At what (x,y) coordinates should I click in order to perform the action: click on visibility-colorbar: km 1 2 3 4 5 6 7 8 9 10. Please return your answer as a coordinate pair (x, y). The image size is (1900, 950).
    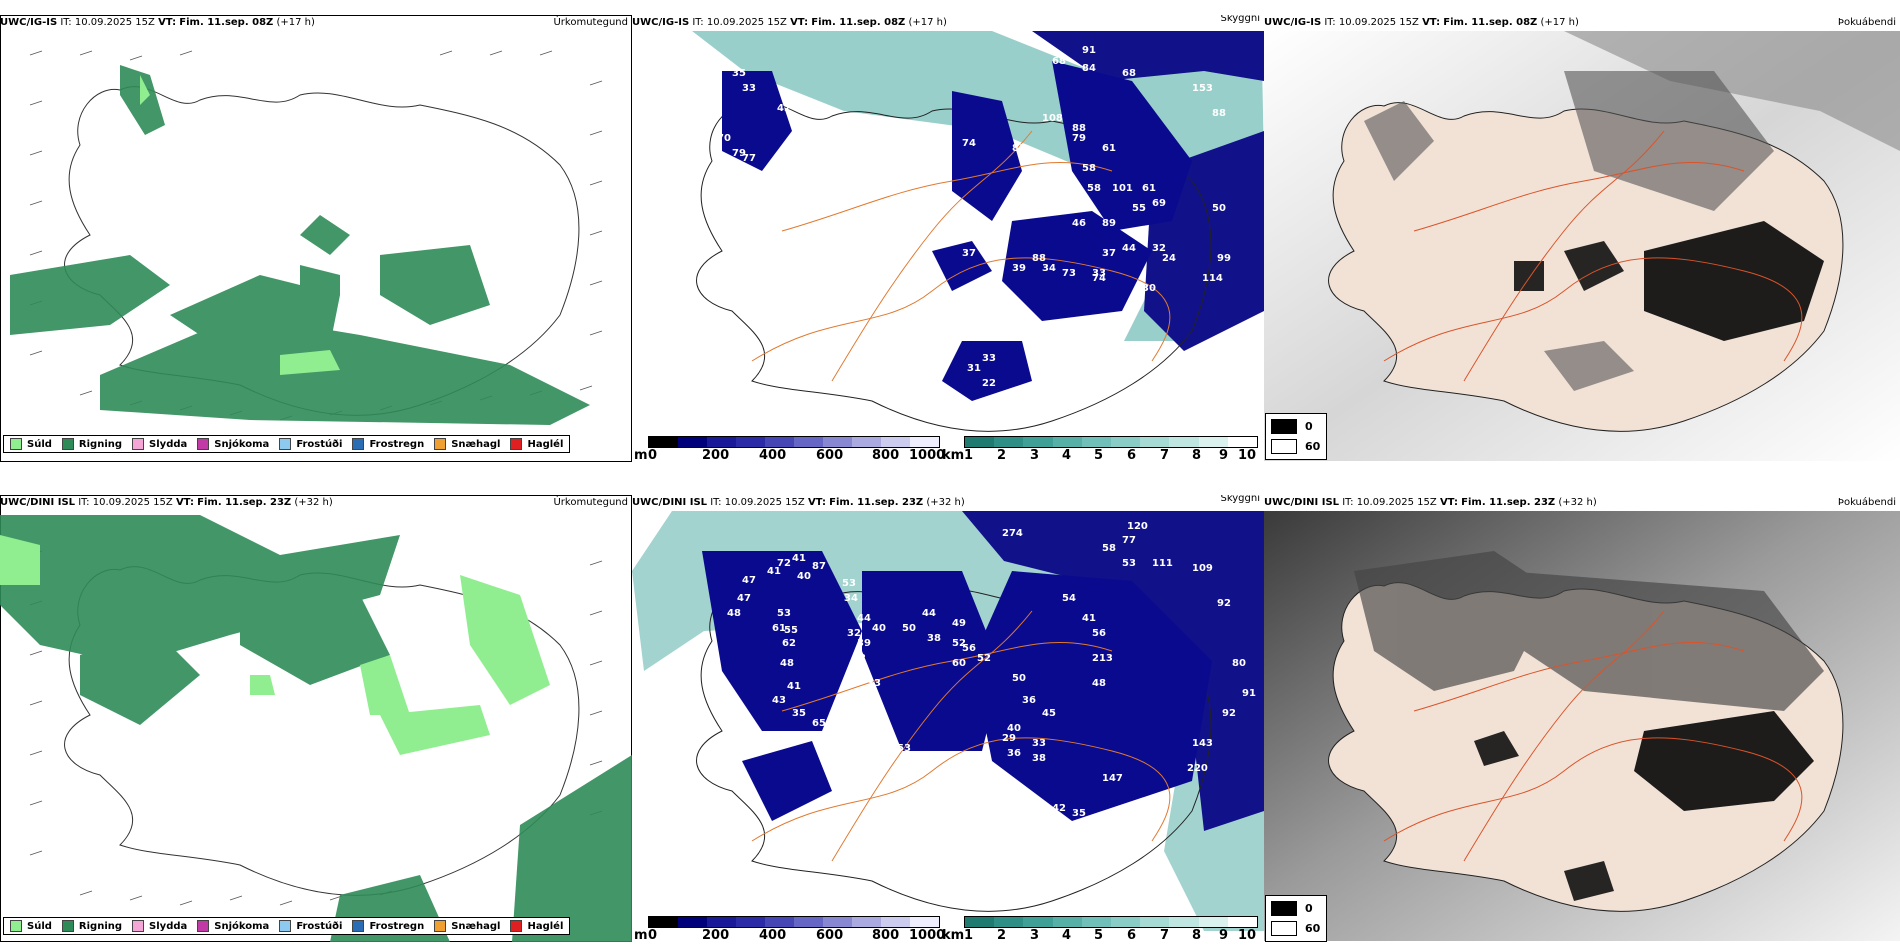
    Looking at the image, I should click on (1101, 449).